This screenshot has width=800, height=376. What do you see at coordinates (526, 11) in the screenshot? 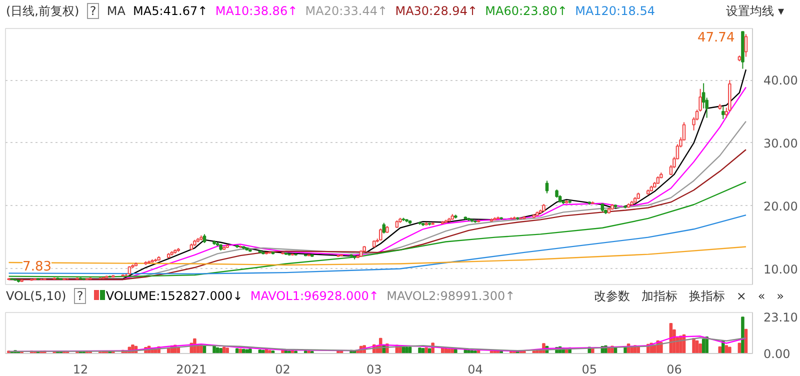
I see `text: MA60:23.80↑` at bounding box center [526, 11].